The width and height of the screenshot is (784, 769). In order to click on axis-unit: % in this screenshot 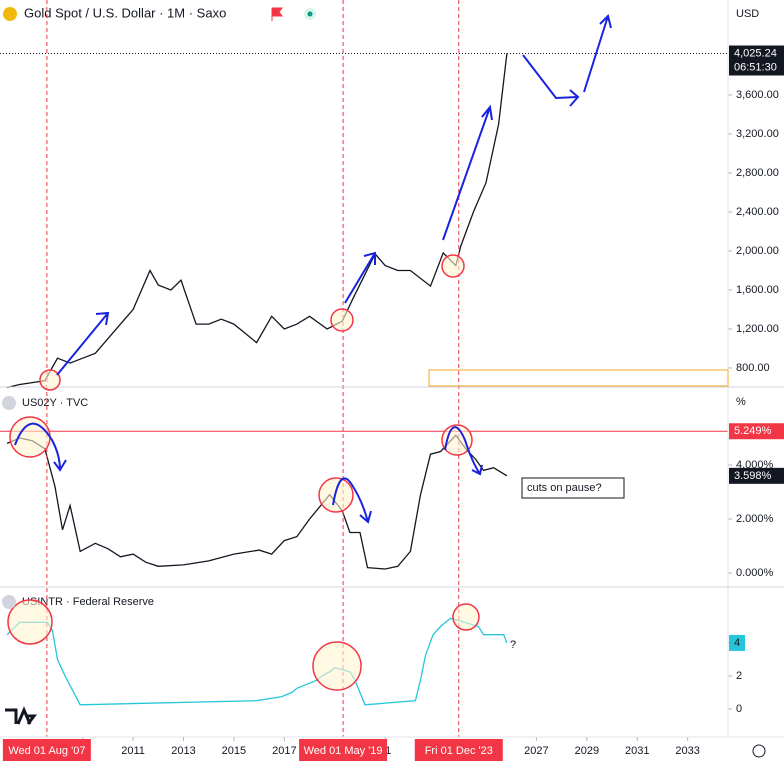, I will do `click(741, 402)`.